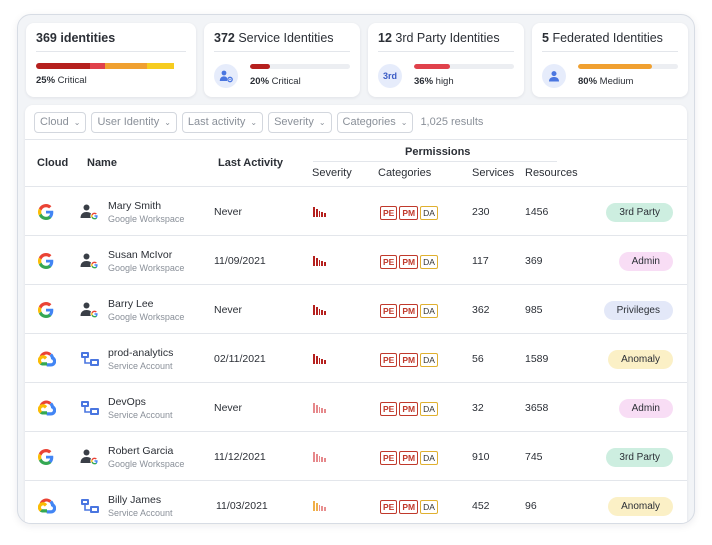 This screenshot has height=545, width=712. I want to click on col-permissions: Permissions, so click(438, 152).